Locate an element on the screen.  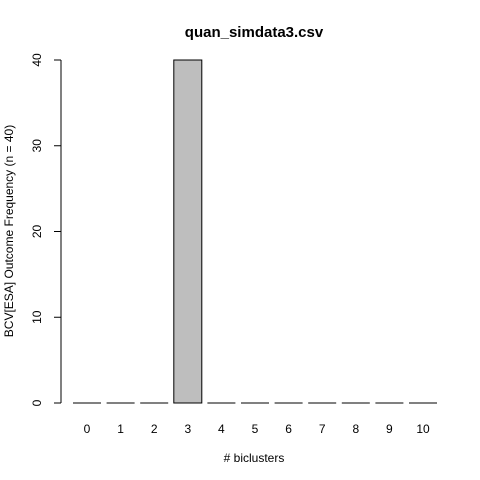
y-axis: 0 10 20 30 40 is located at coordinates (46, 229).